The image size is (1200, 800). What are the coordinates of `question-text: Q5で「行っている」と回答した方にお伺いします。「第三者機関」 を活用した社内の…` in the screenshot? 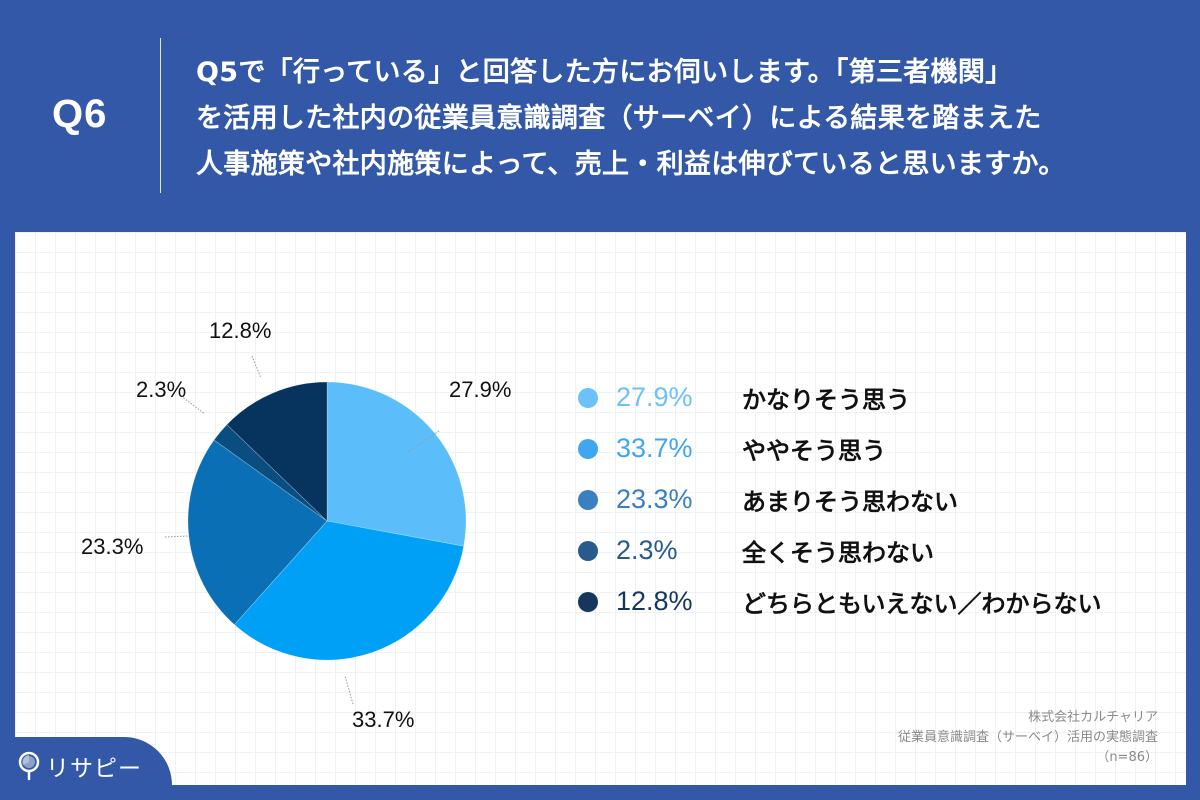 It's located at (691, 119).